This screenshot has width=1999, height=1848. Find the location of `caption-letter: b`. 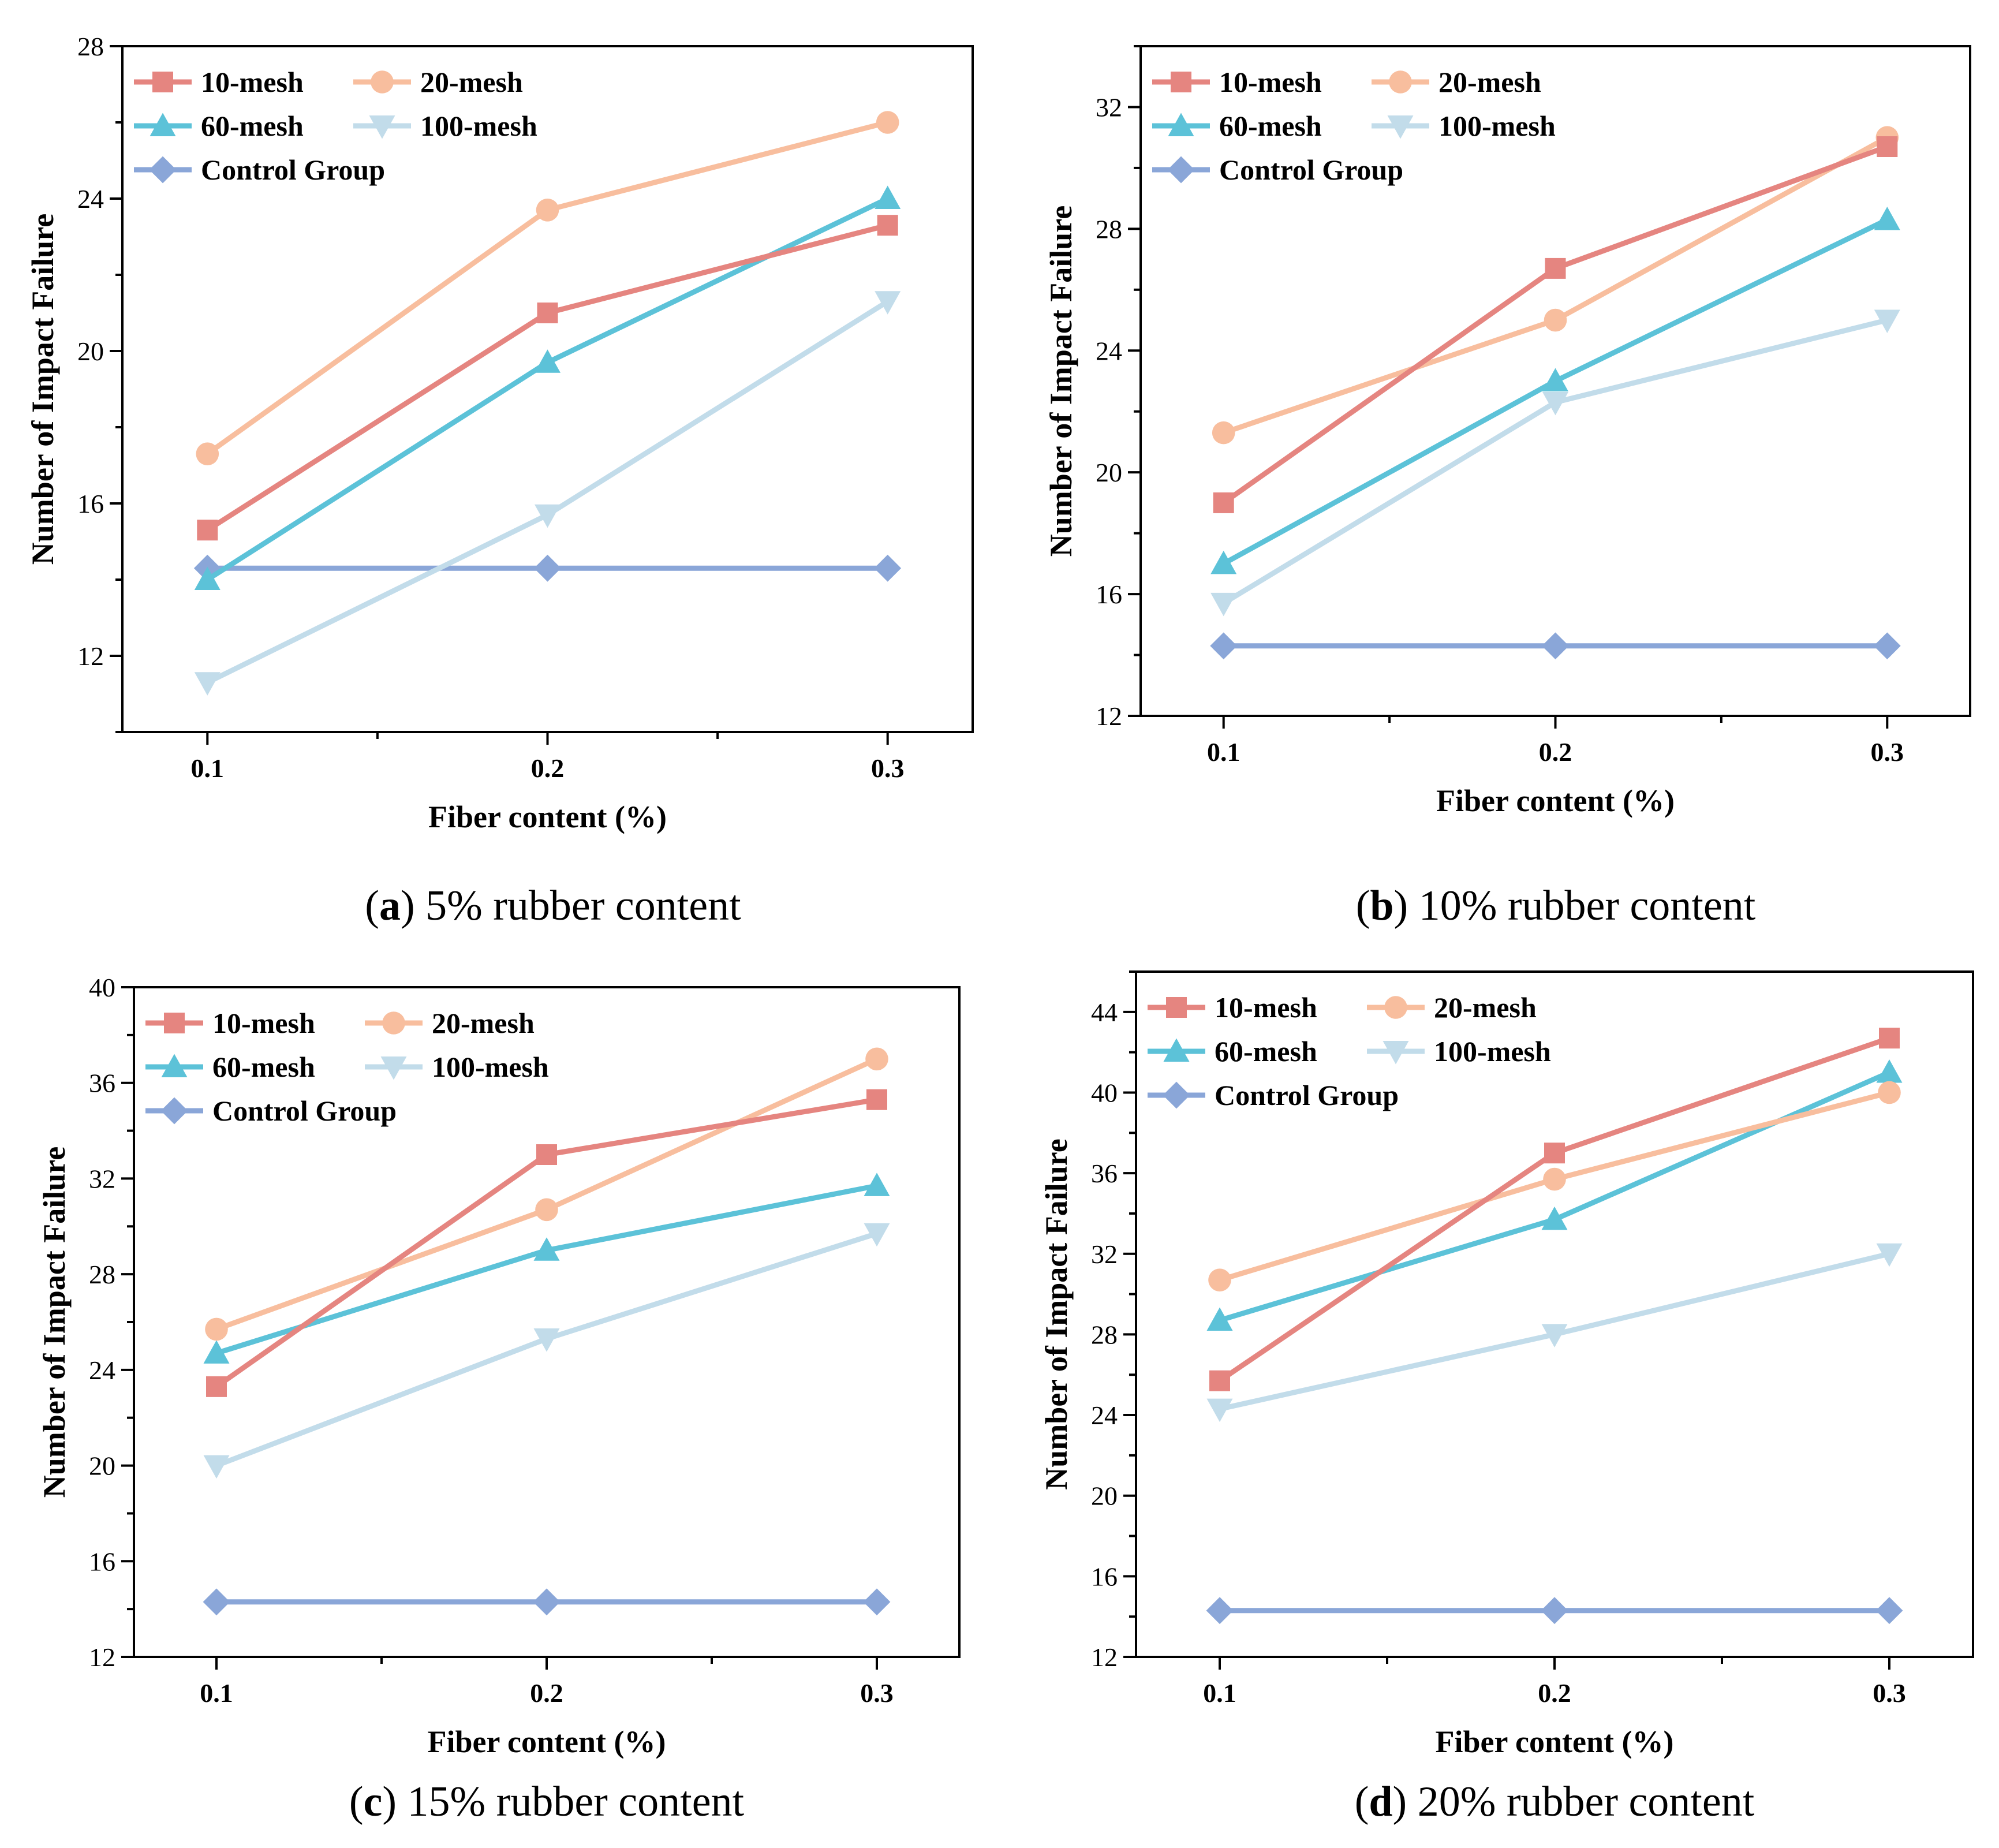

caption-letter: b is located at coordinates (1381, 905).